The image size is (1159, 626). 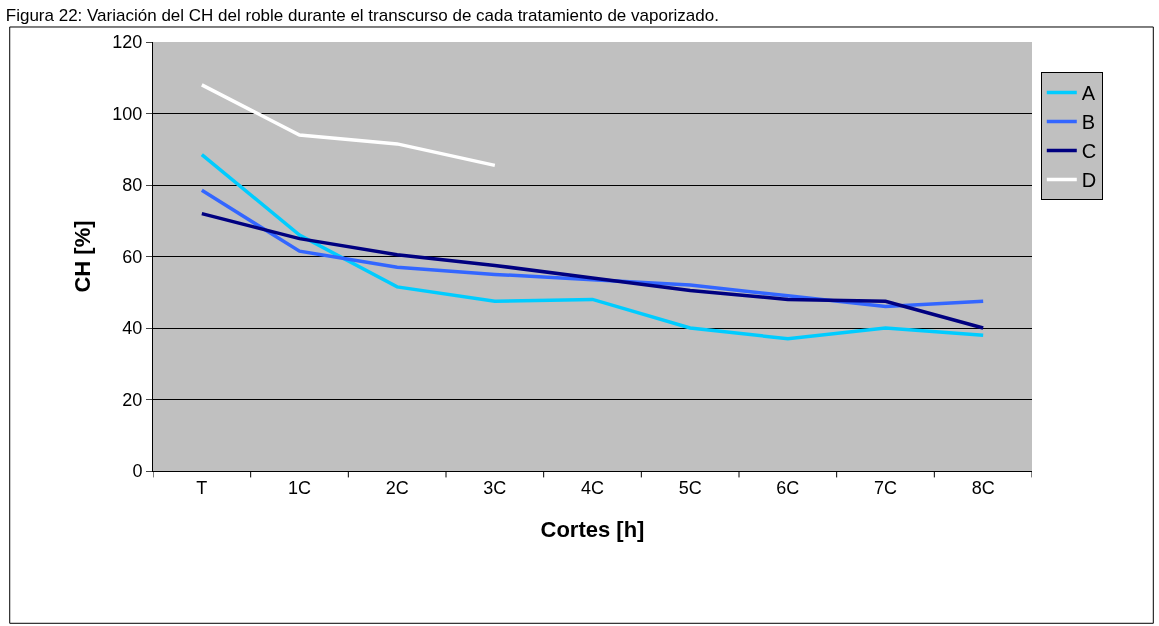 I want to click on y-tick-label: 60, so click(x=132, y=256).